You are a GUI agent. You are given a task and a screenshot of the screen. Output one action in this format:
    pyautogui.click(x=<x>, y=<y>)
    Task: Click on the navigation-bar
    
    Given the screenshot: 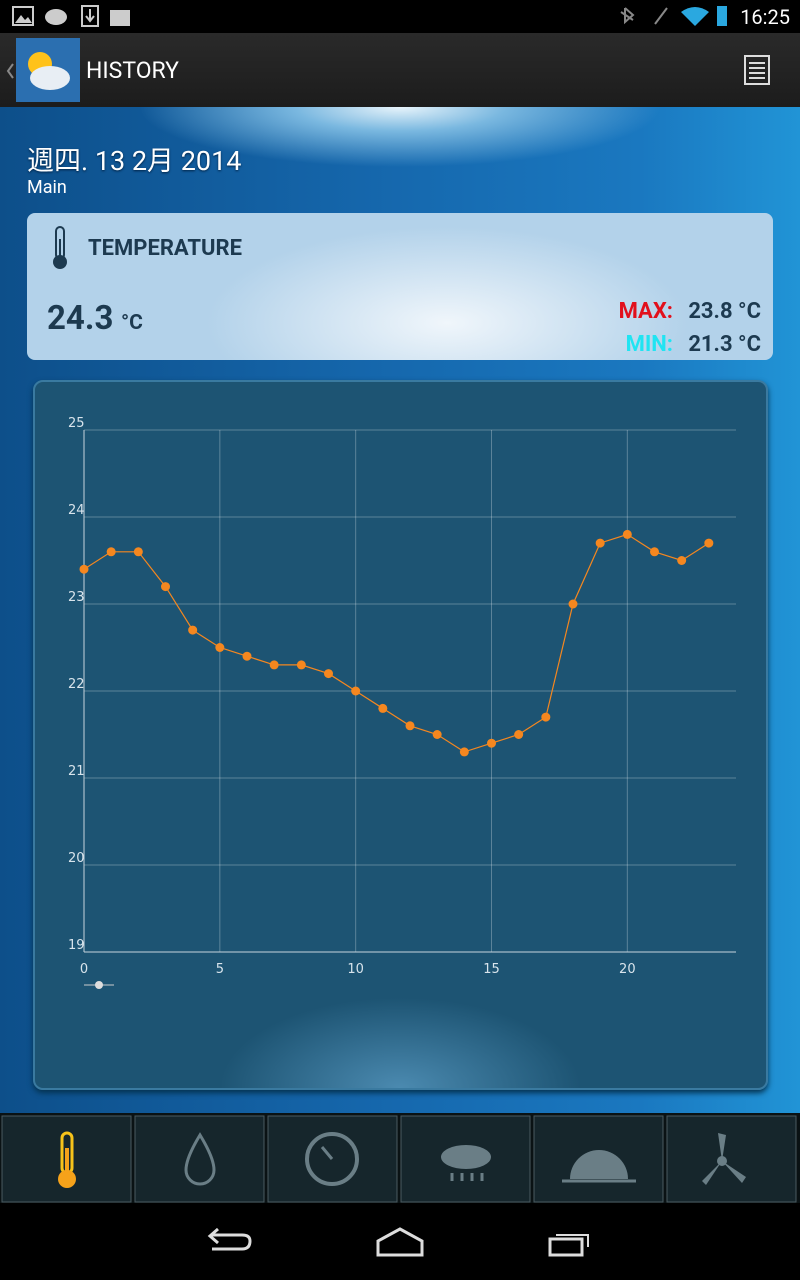 What is the action you would take?
    pyautogui.click(x=400, y=1241)
    